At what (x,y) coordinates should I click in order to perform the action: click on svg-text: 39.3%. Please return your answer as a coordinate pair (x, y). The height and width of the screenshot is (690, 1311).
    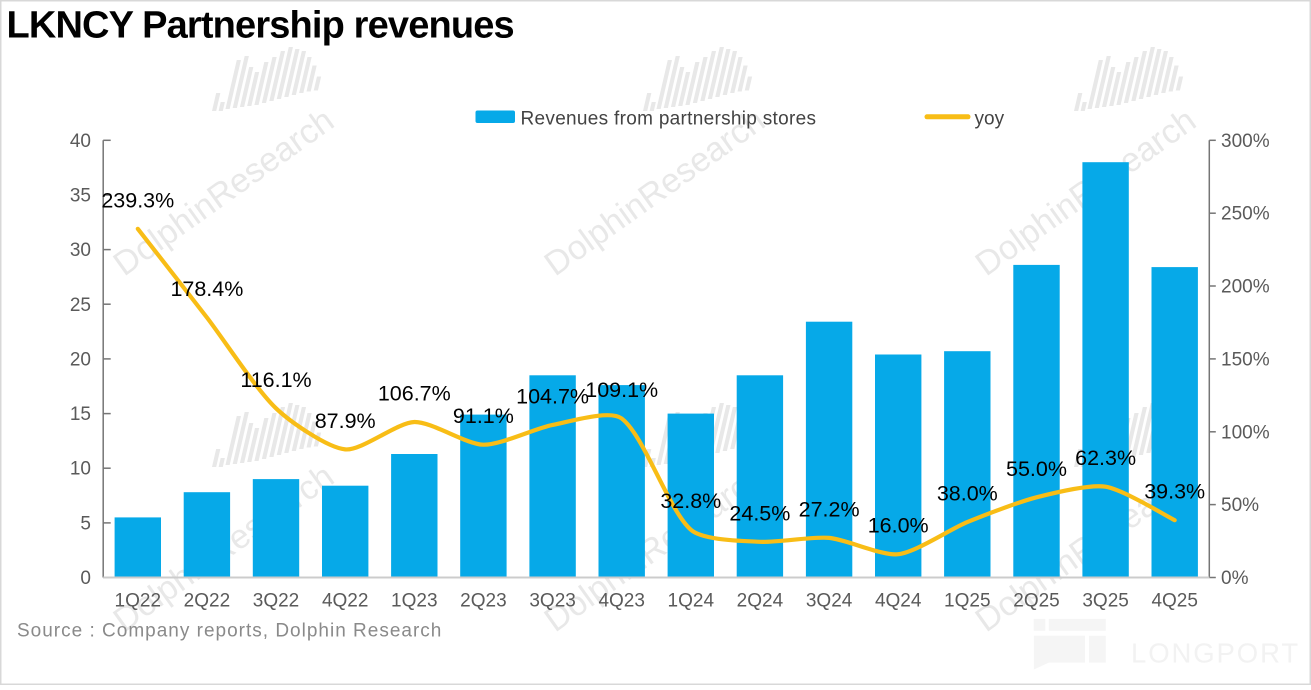
    Looking at the image, I should click on (1174, 492).